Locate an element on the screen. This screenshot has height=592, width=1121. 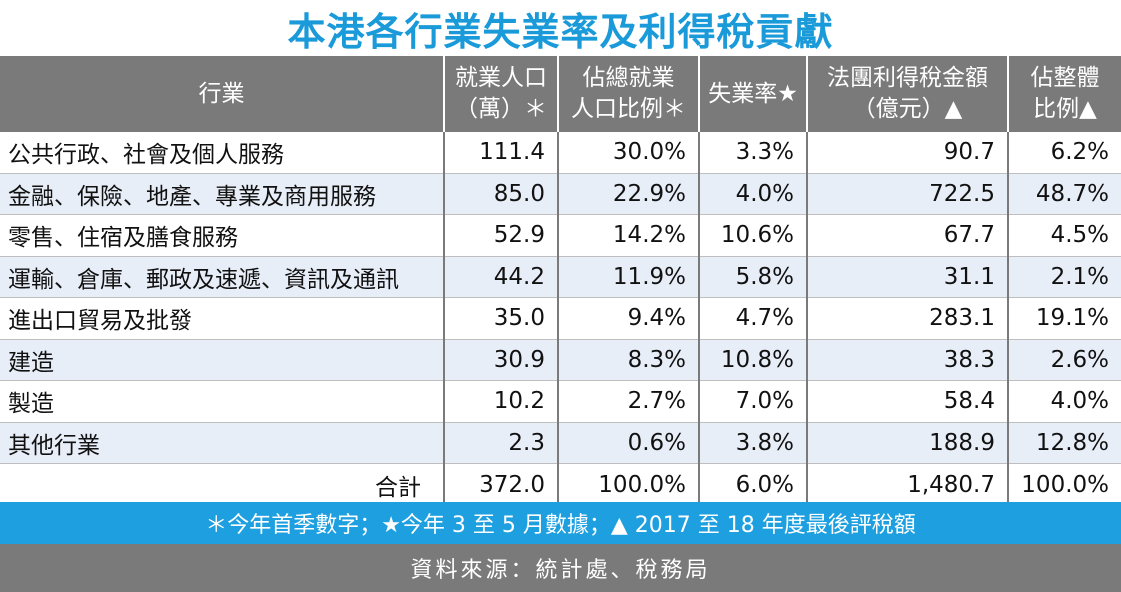
cell-employment: 52.9 is located at coordinates (501, 235).